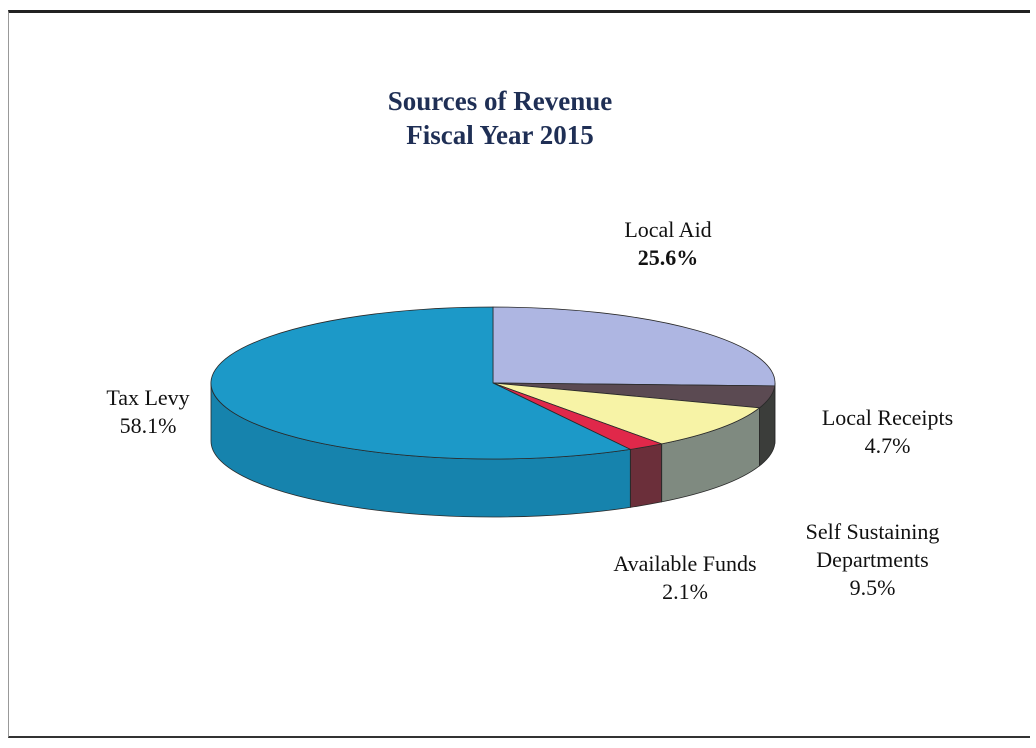 This screenshot has width=1036, height=748. Describe the element at coordinates (872, 587) in the screenshot. I see `label-self-sustaining-value: 9.5%` at that location.